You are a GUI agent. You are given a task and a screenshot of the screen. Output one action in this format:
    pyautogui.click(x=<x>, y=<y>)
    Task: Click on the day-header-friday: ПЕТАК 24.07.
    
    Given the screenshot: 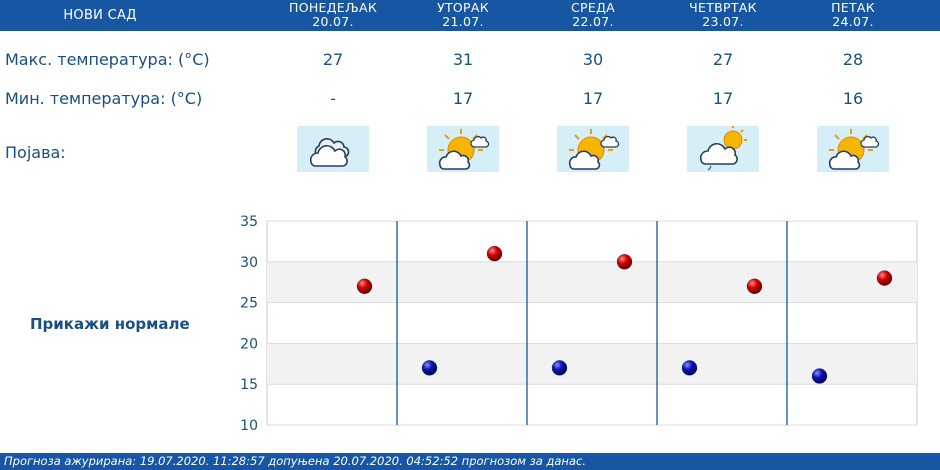 What is the action you would take?
    pyautogui.click(x=853, y=15)
    